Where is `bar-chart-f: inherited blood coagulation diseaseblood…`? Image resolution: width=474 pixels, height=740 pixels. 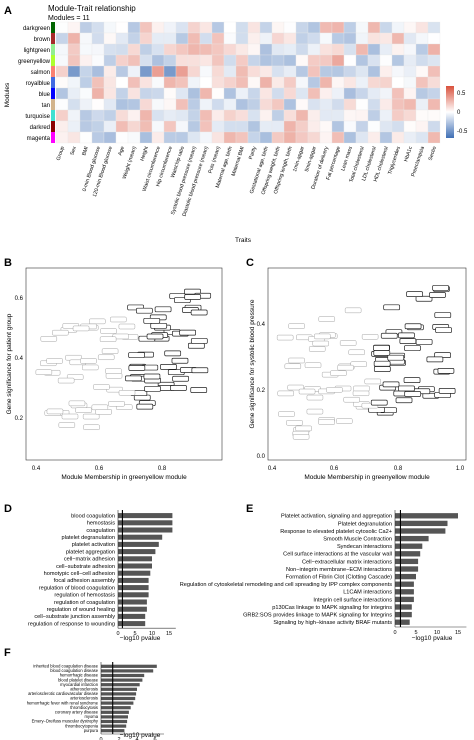
bar-chart-f: inherited blood coagulation diseaseblood… is located at coordinates (95, 701).